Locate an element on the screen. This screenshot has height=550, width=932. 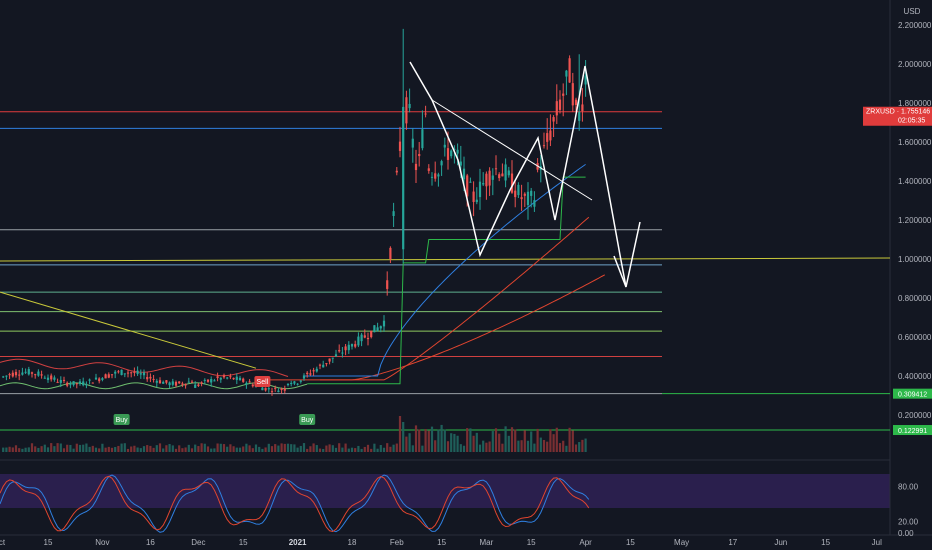
x-axis-tick-label: 17 is located at coordinates (732, 542).